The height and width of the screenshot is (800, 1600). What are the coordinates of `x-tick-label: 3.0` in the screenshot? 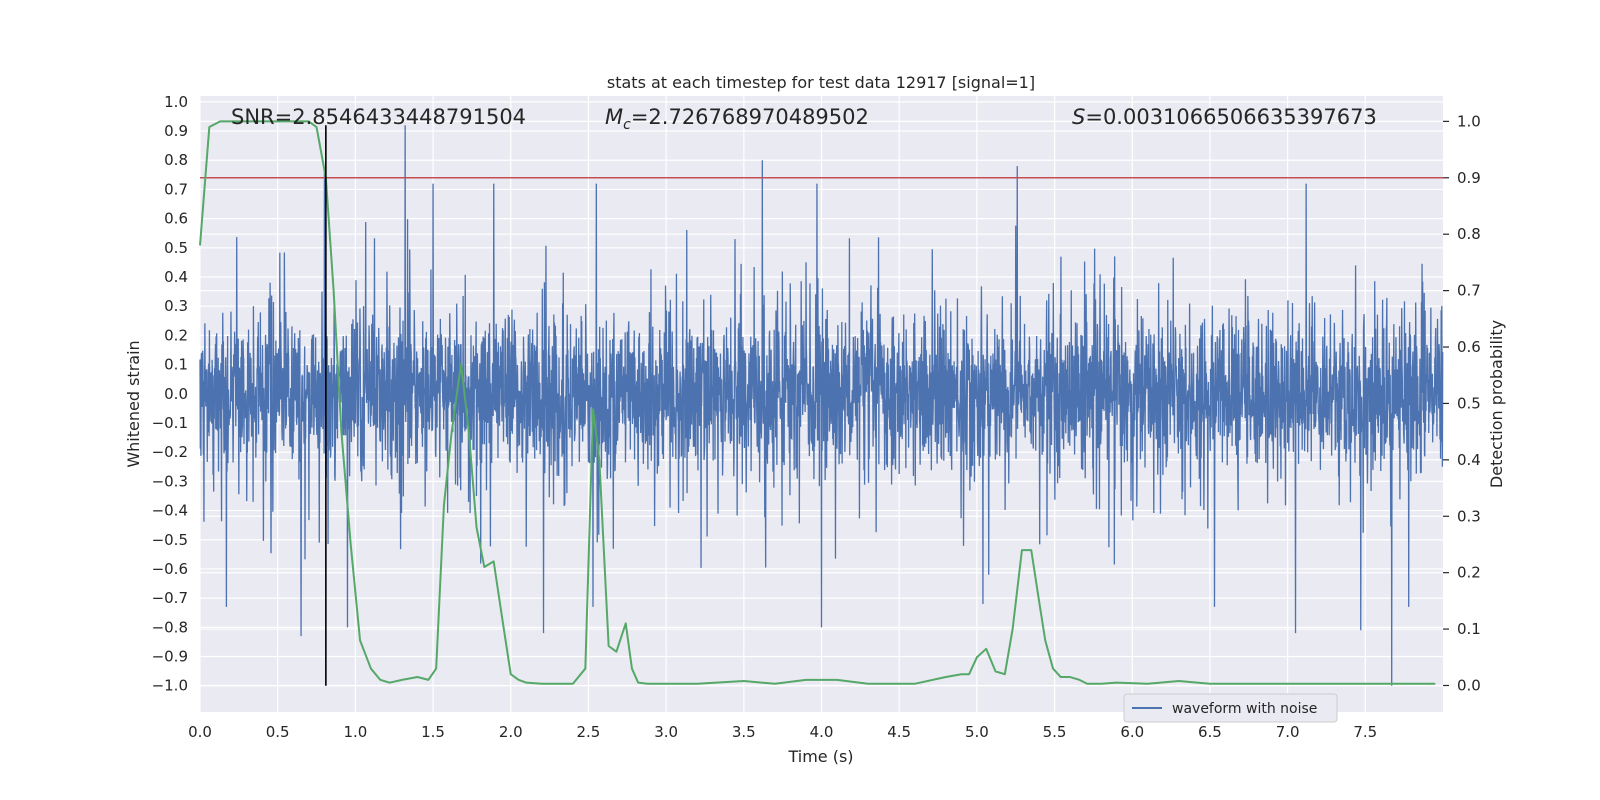 It's located at (666, 732).